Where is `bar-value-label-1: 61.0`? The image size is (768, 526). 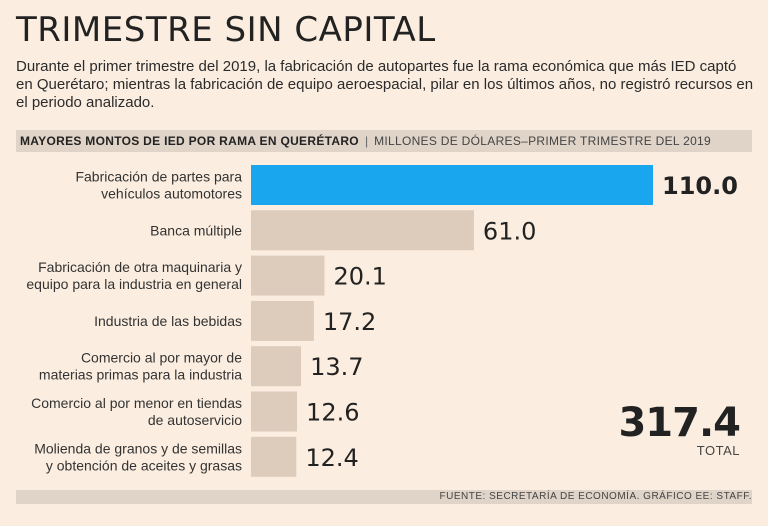
bar-value-label-1: 61.0 is located at coordinates (509, 231).